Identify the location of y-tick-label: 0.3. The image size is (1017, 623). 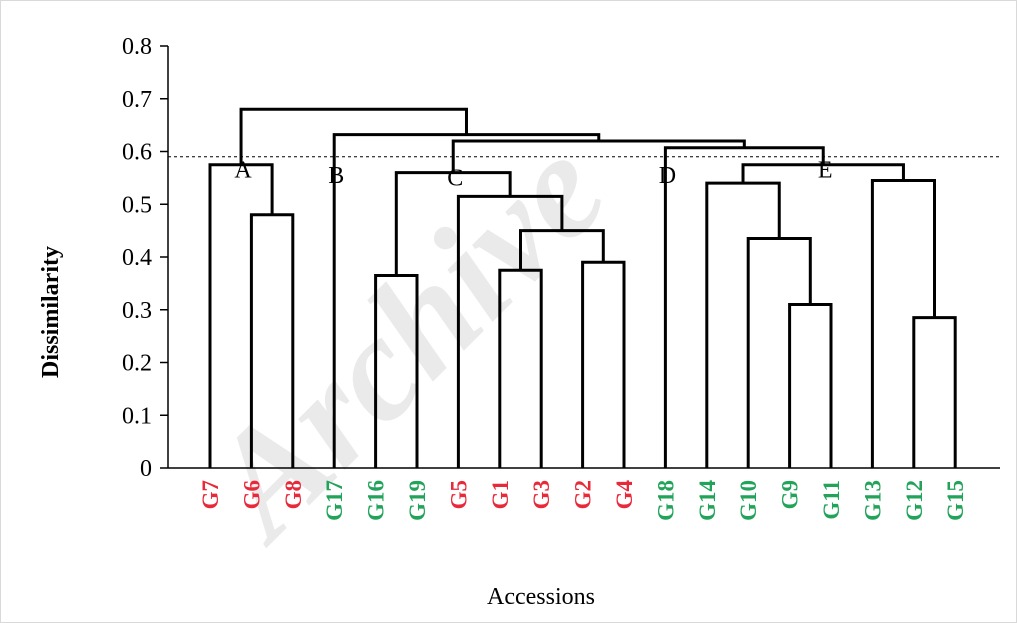
(137, 311).